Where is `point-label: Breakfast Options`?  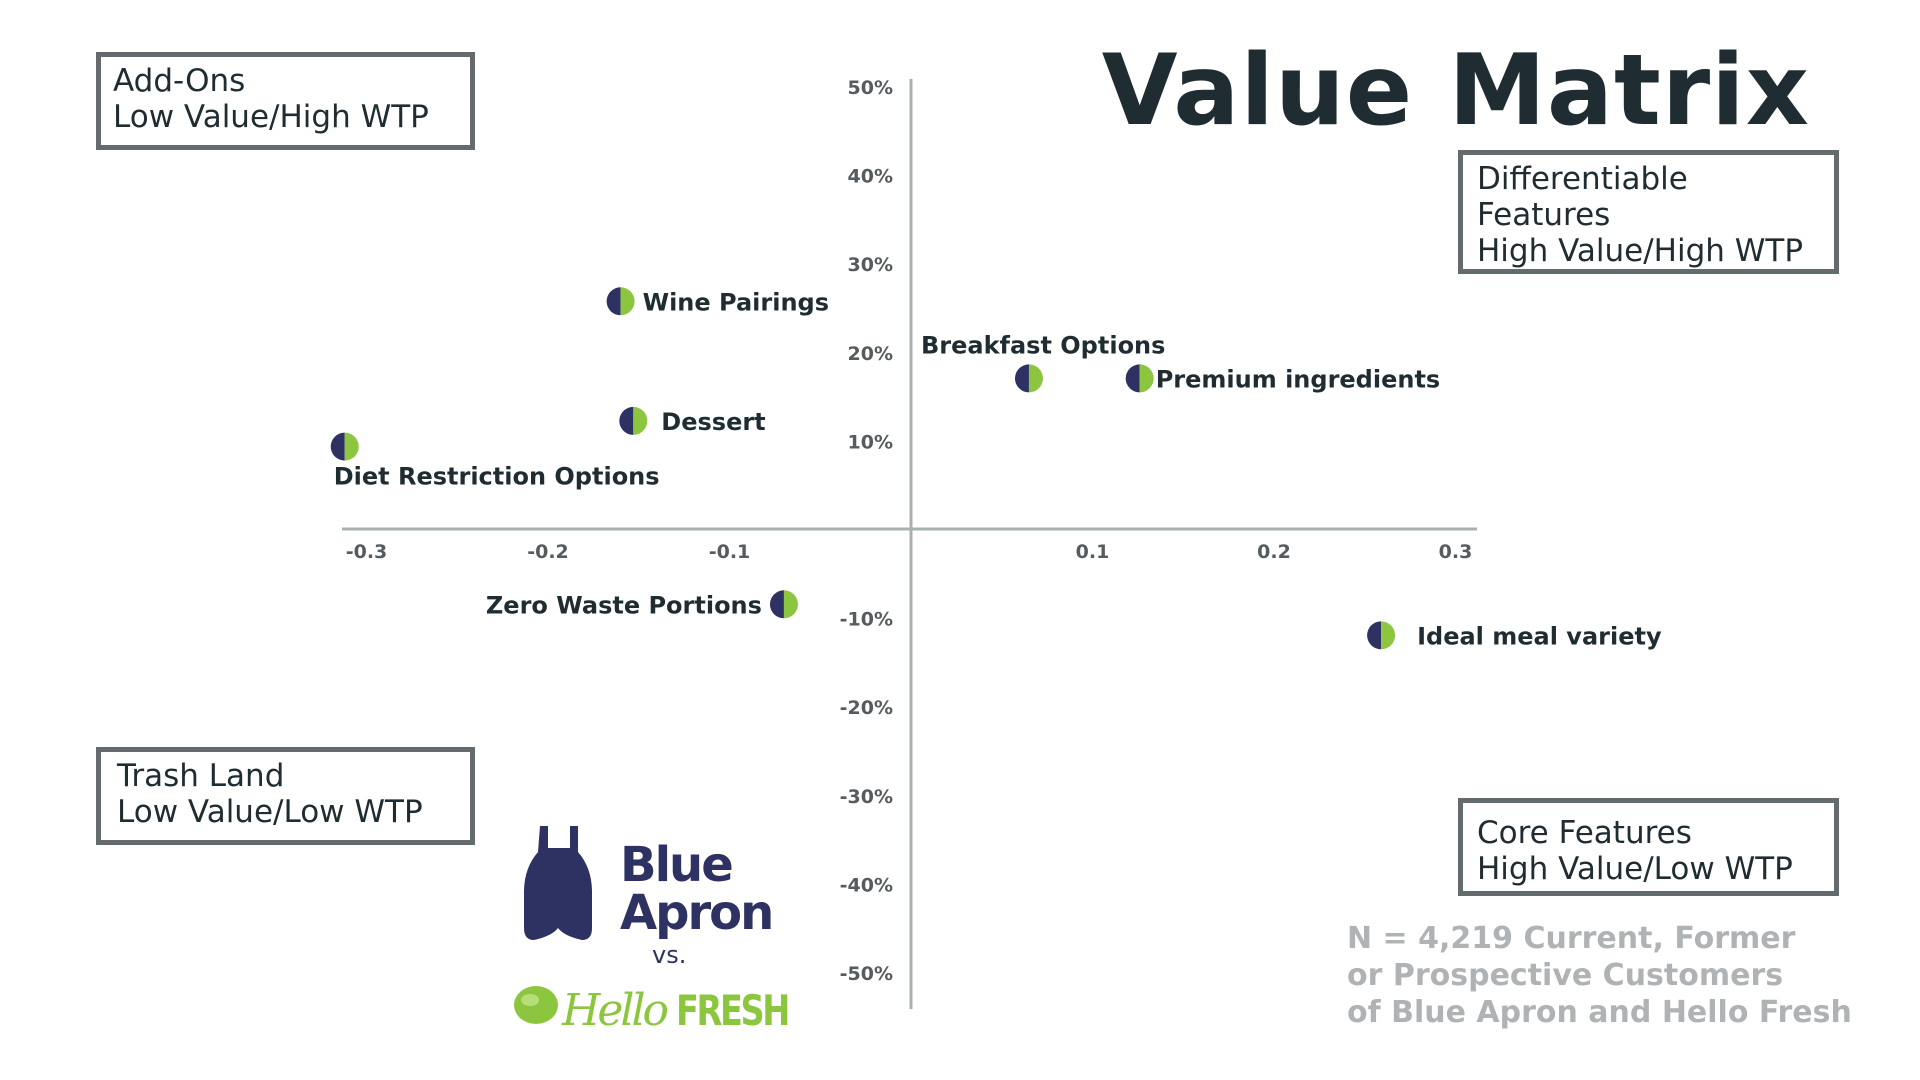 point-label: Breakfast Options is located at coordinates (1043, 345).